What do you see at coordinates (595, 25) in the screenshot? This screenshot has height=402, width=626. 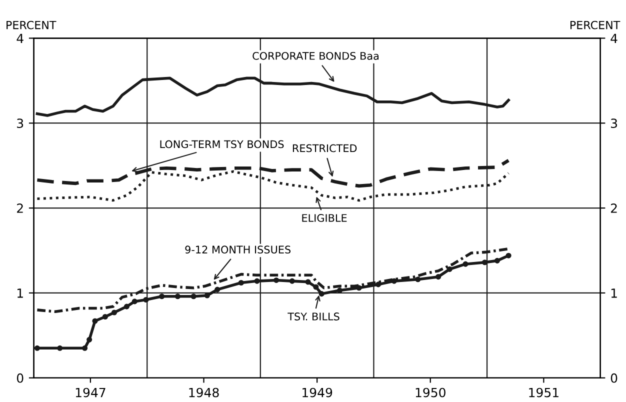 I see `y2-axis-title: PERCENT` at bounding box center [595, 25].